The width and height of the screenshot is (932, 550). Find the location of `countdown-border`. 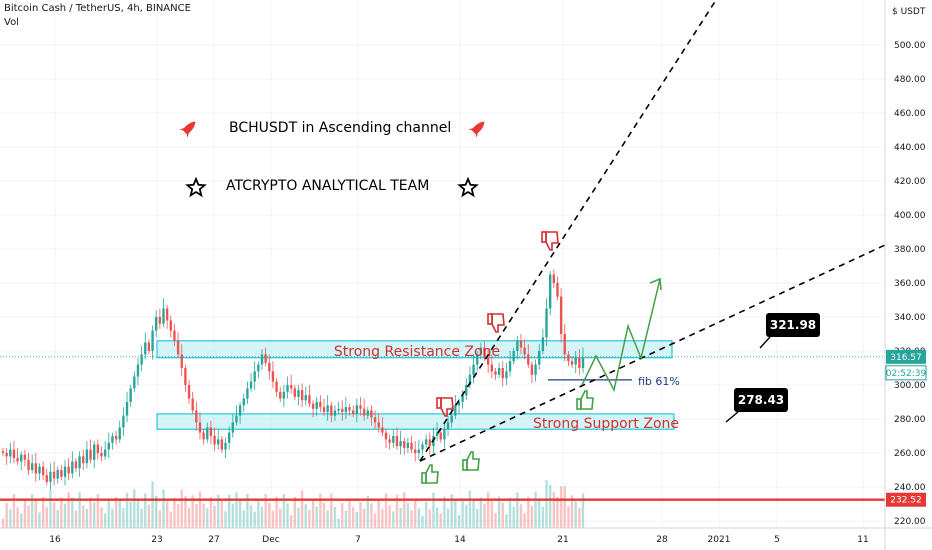

countdown-border is located at coordinates (906, 373).